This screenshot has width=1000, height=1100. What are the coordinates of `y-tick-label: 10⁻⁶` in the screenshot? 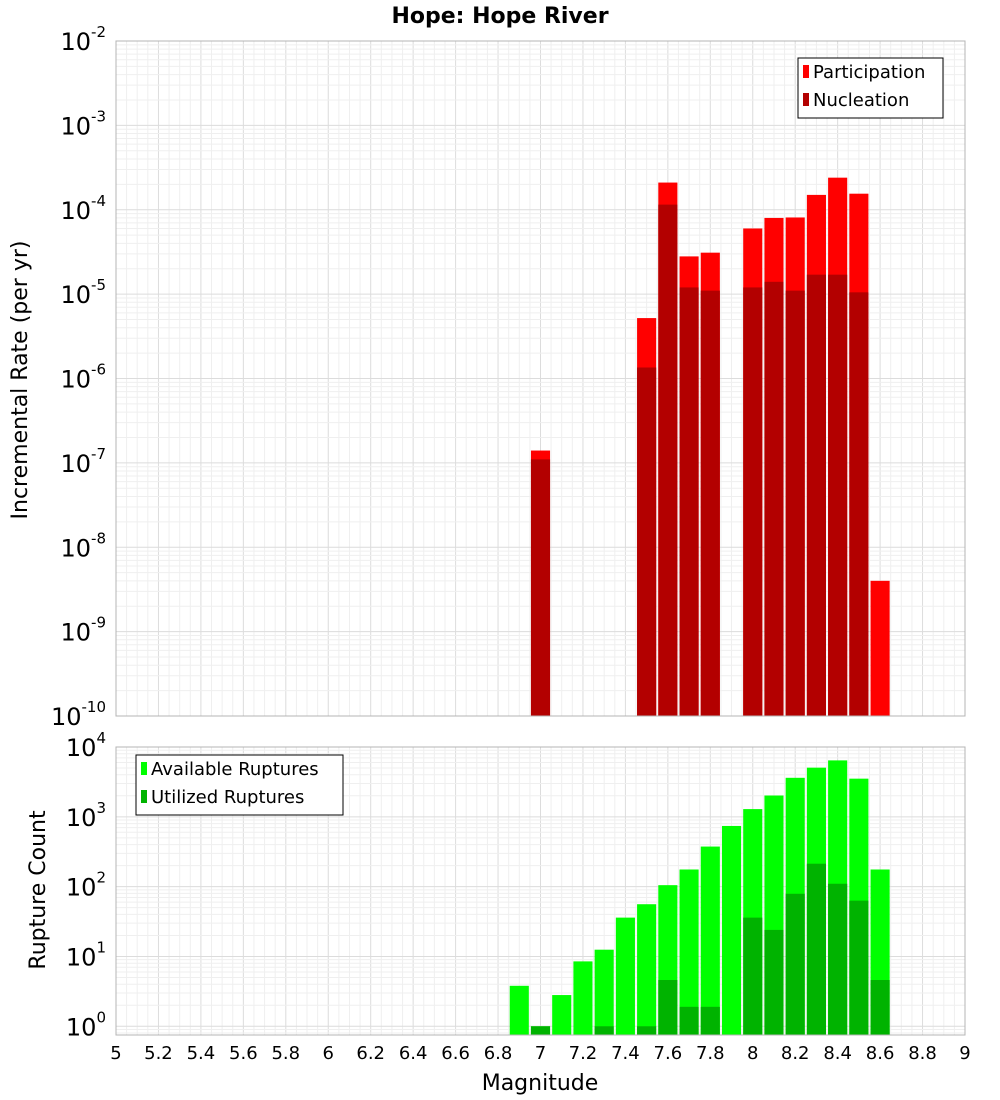 It's located at (83, 377).